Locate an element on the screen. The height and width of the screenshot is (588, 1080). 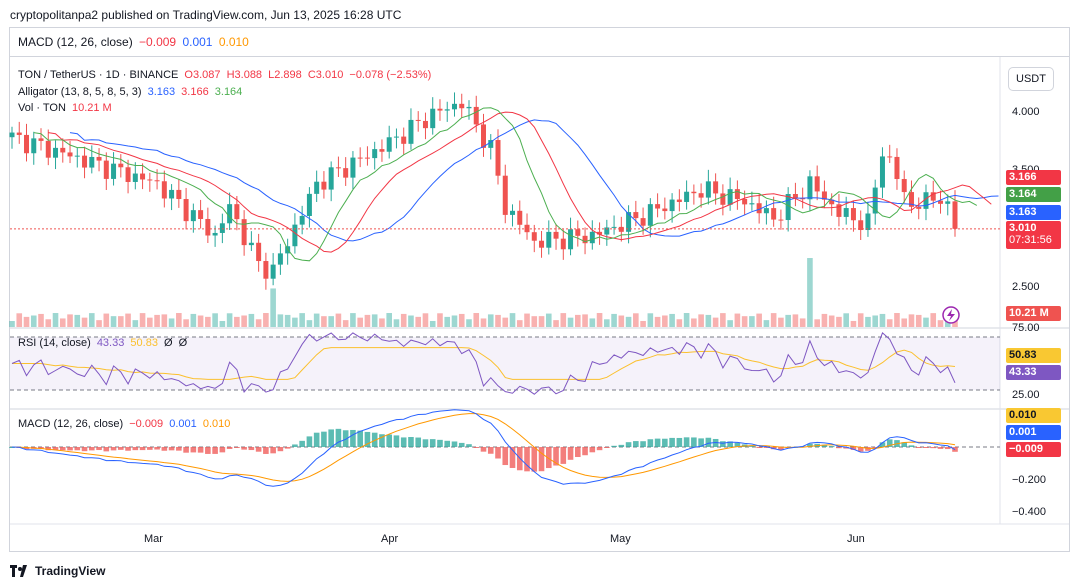
ohlc-close: C3.010 is located at coordinates (325, 75).